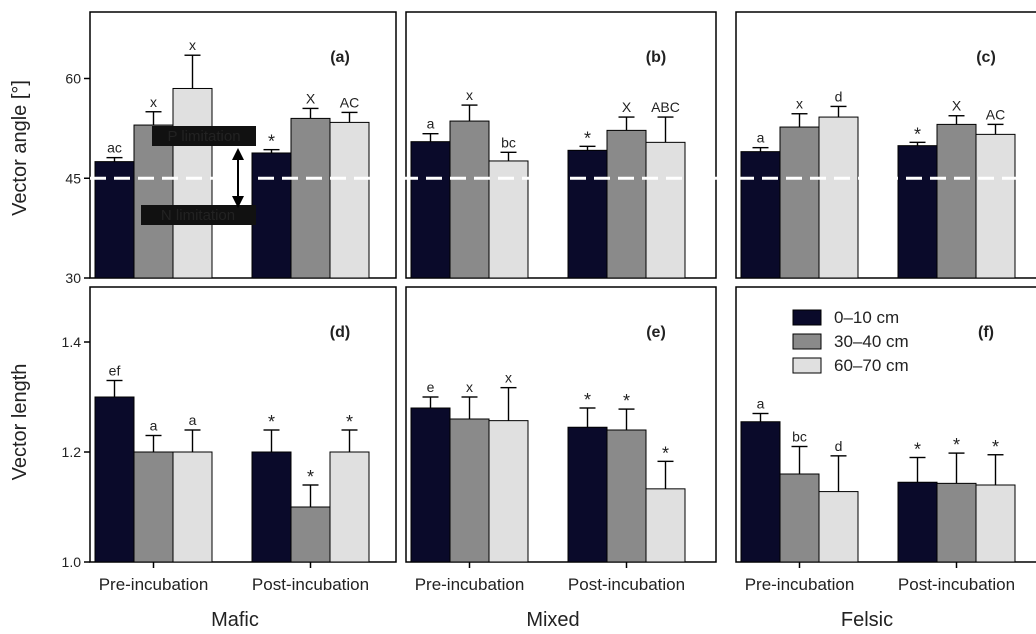 The height and width of the screenshot is (634, 1036). I want to click on panel-letter: (c), so click(986, 57).